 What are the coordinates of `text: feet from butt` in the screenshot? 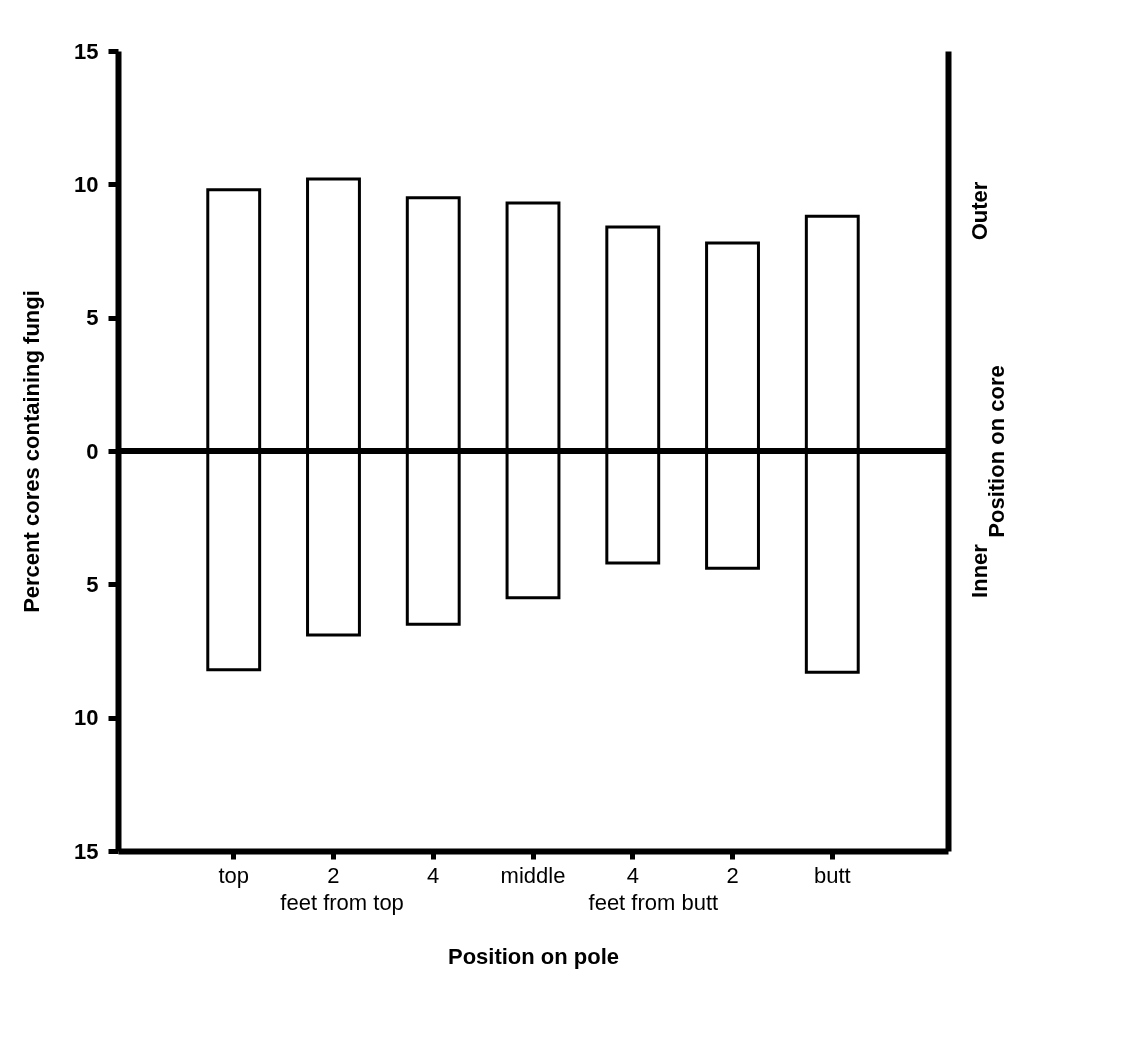 It's located at (653, 902).